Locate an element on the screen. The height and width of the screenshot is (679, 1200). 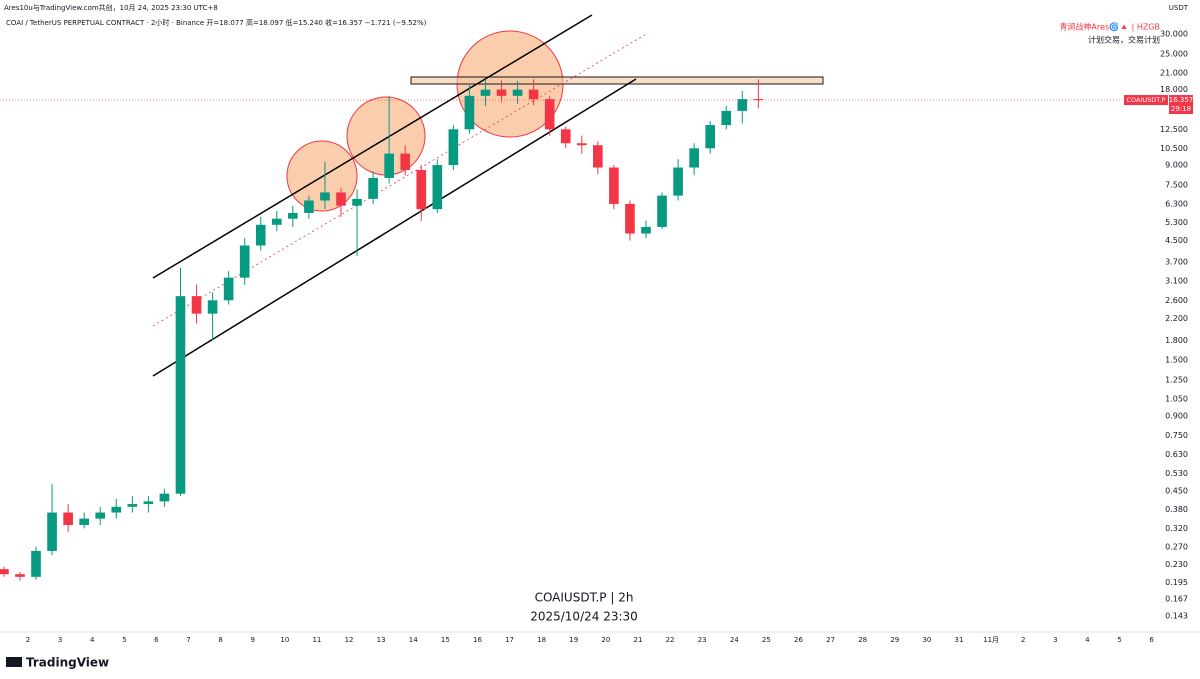
y-tick-label: 21.000 is located at coordinates (1174, 72).